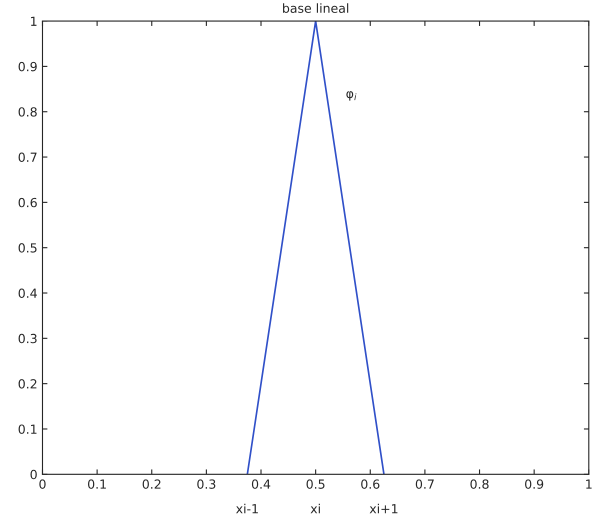 This screenshot has width=607, height=527. I want to click on y-tick-label: 0.4, so click(27, 293).